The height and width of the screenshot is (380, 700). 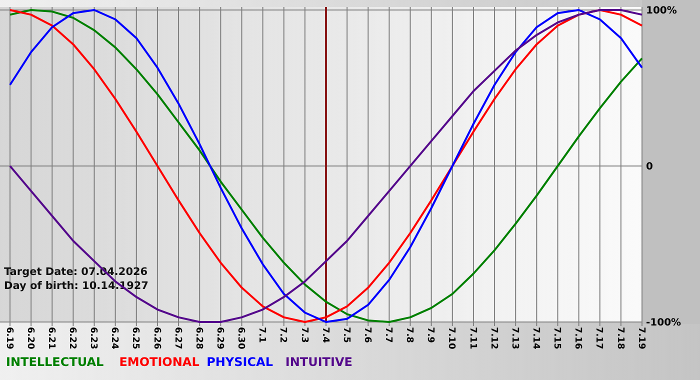 What do you see at coordinates (156, 338) in the screenshot?
I see `x-tick-label: 6.26` at bounding box center [156, 338].